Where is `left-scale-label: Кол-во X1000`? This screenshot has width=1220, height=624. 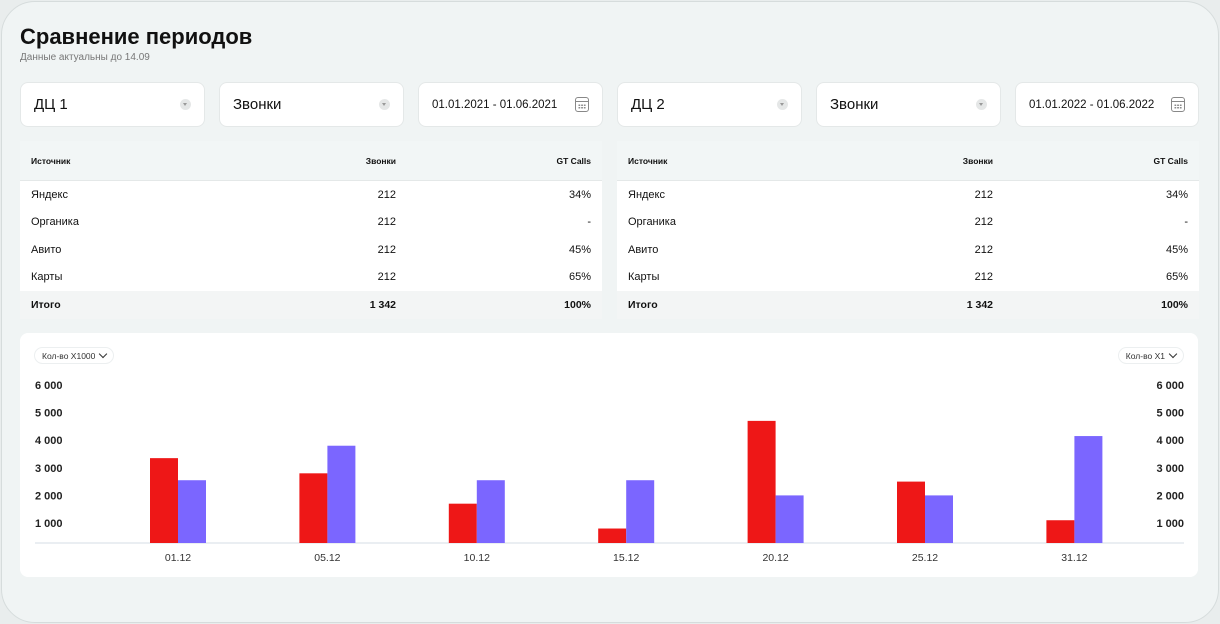 left-scale-label: Кол-во X1000 is located at coordinates (69, 355).